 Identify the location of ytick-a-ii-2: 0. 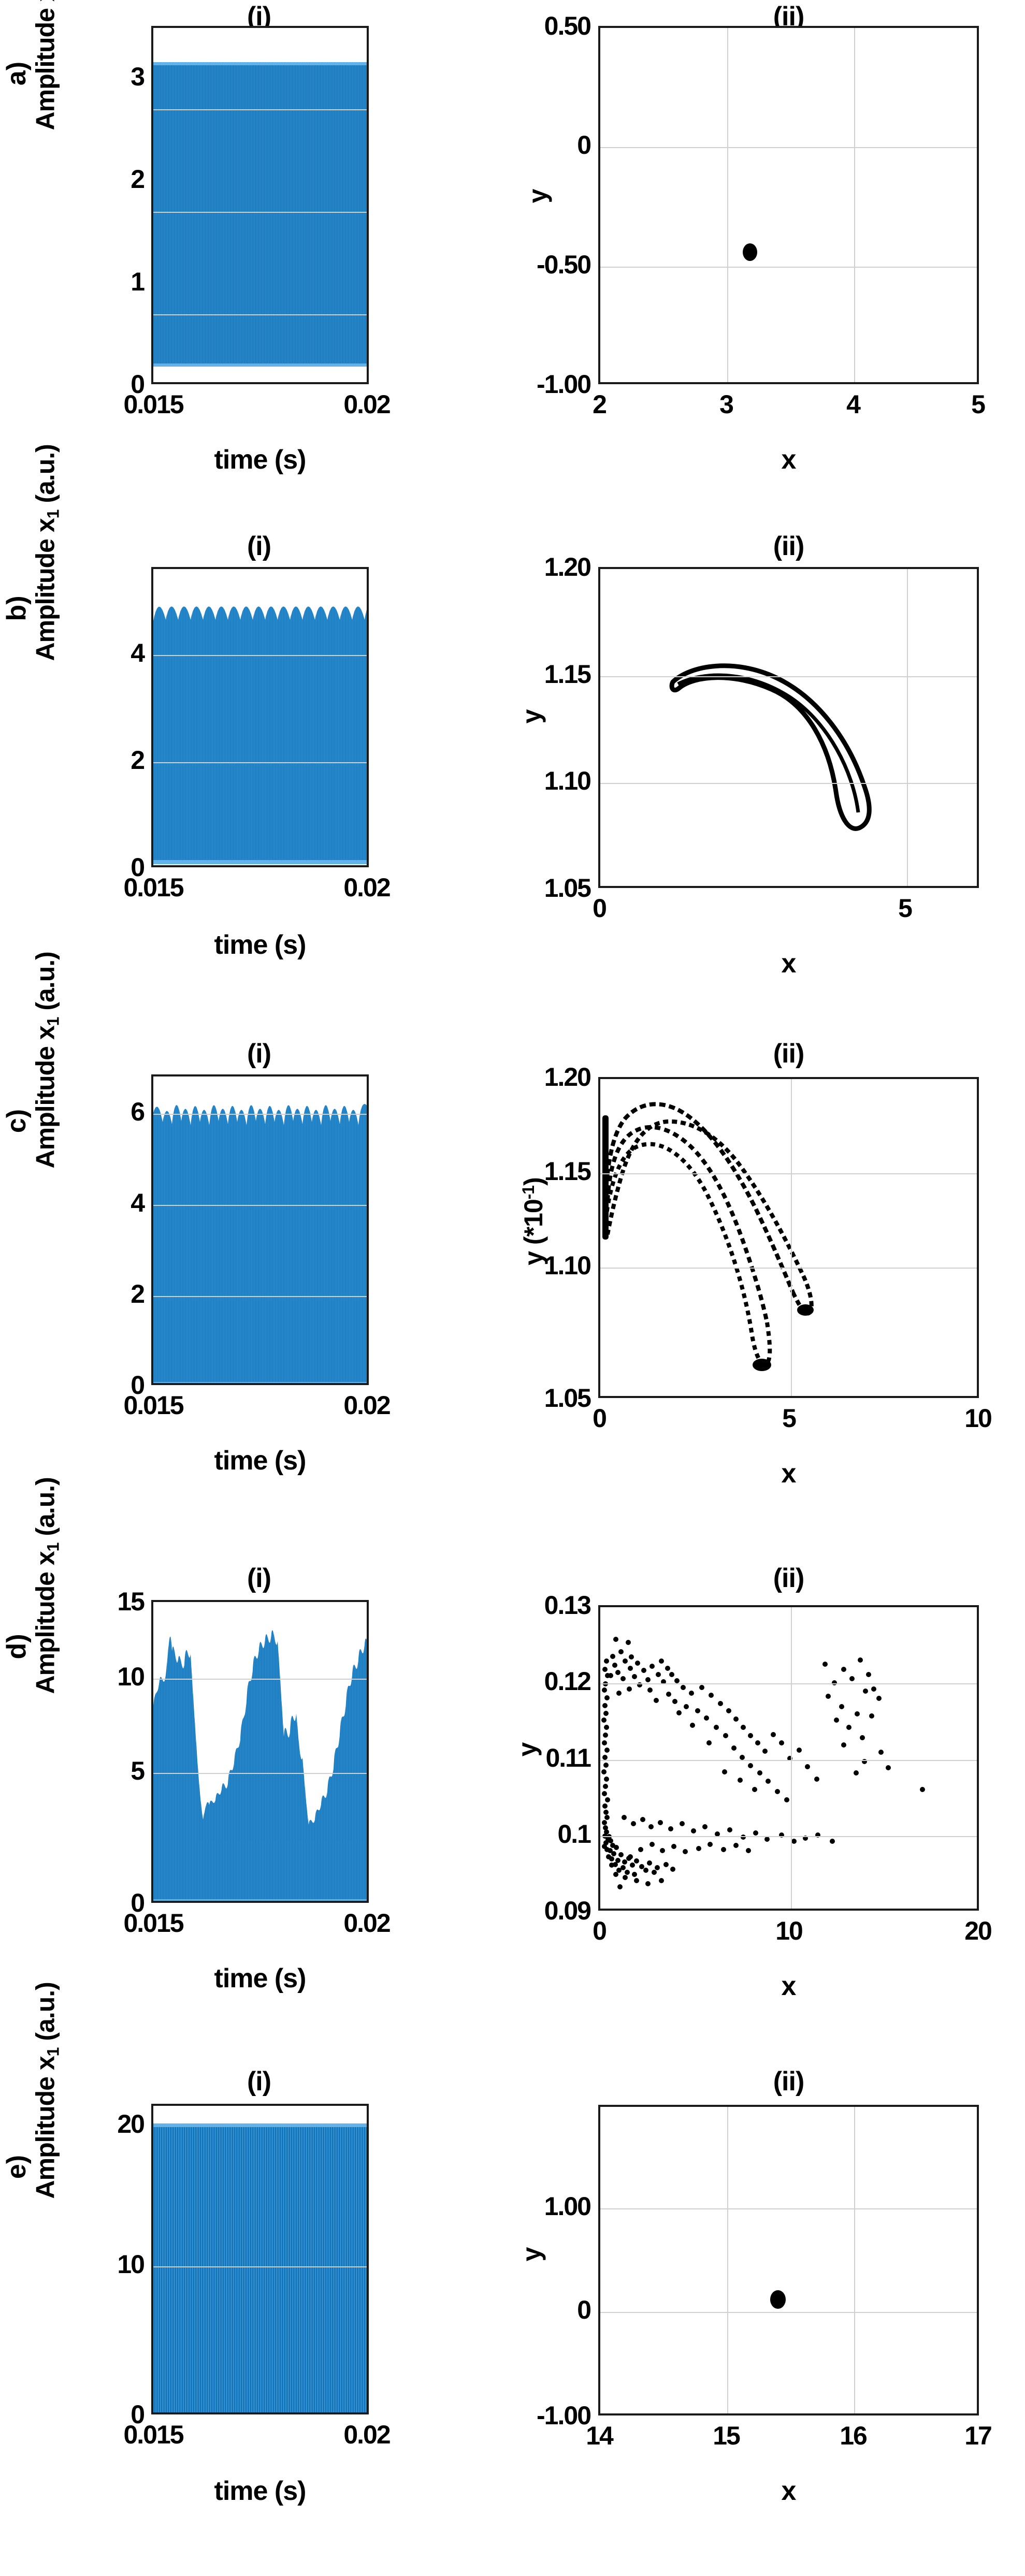
(584, 145).